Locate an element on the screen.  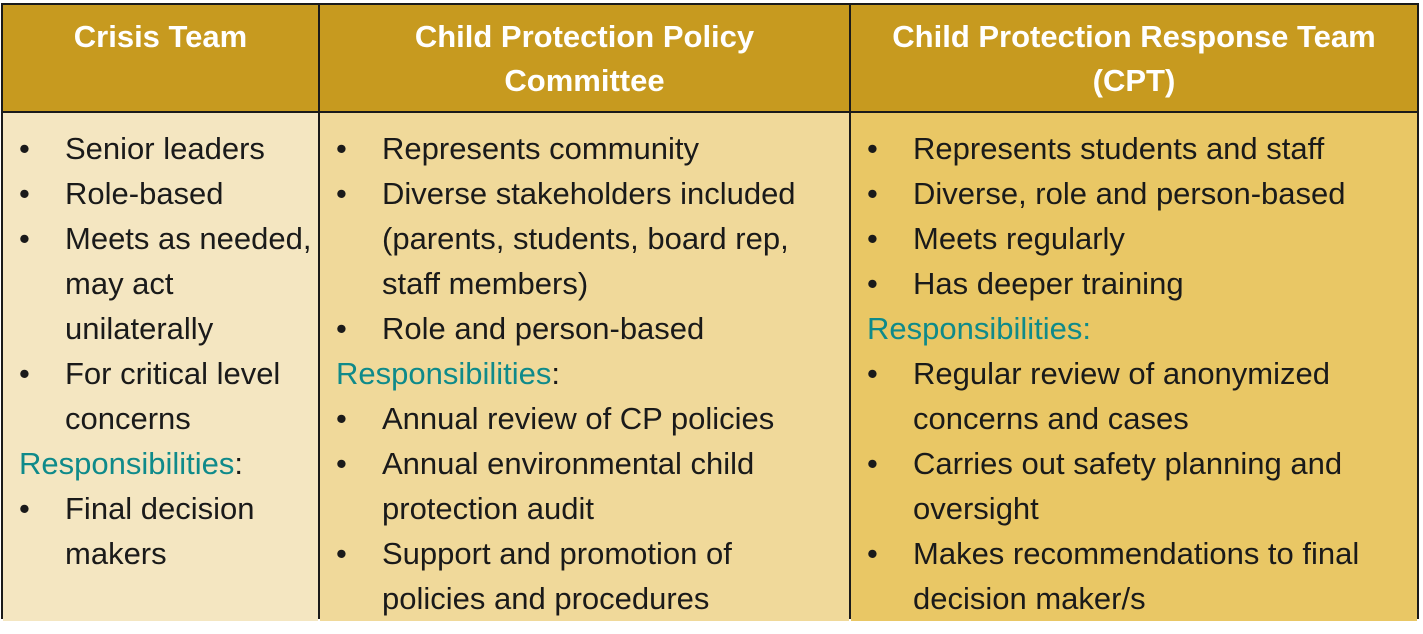
list-item: • Meets regularly is located at coordinates (1142, 238).